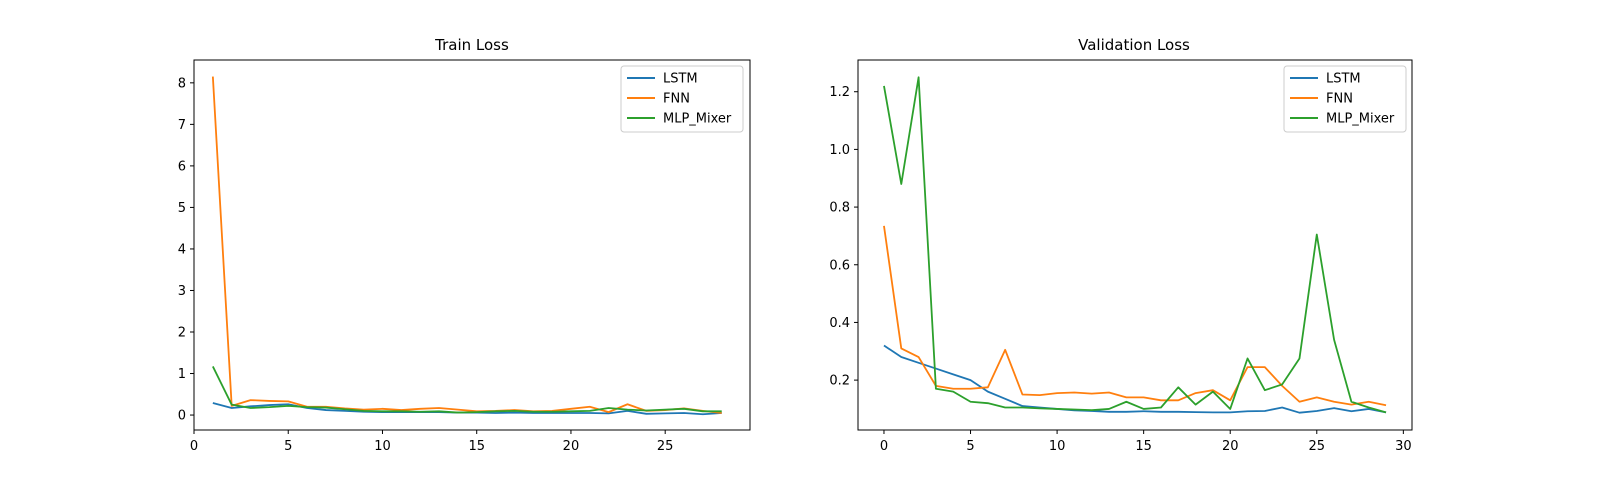 This screenshot has height=500, width=1600. I want to click on train-loss-xtick-label-15: 15, so click(476, 446).